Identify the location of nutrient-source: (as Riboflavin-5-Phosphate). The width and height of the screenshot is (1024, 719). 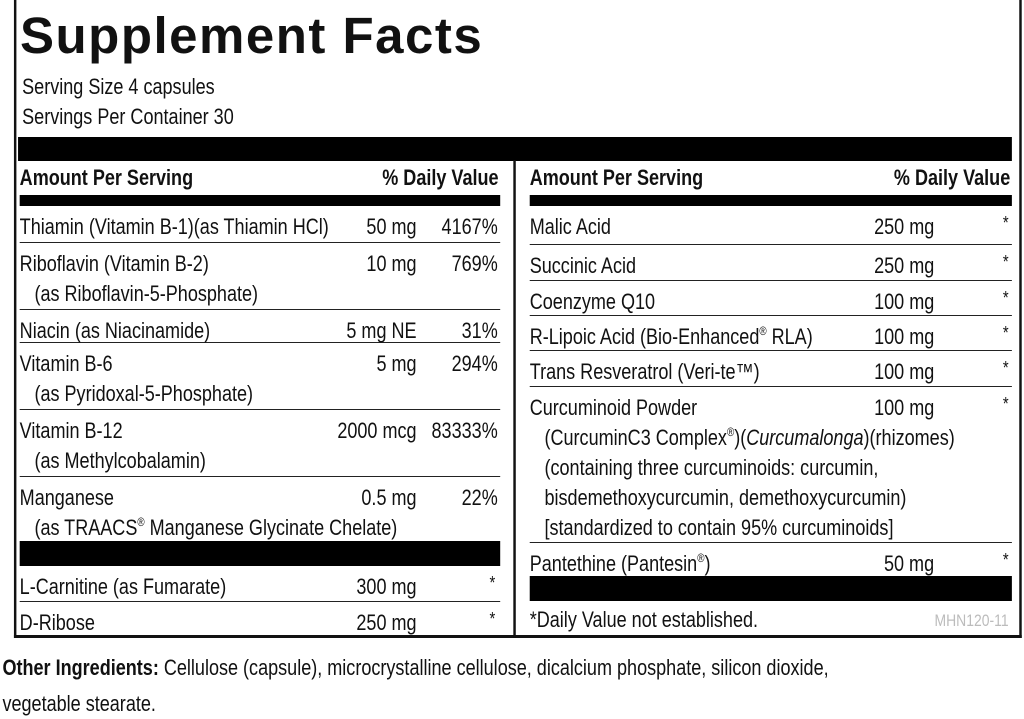
(146, 293).